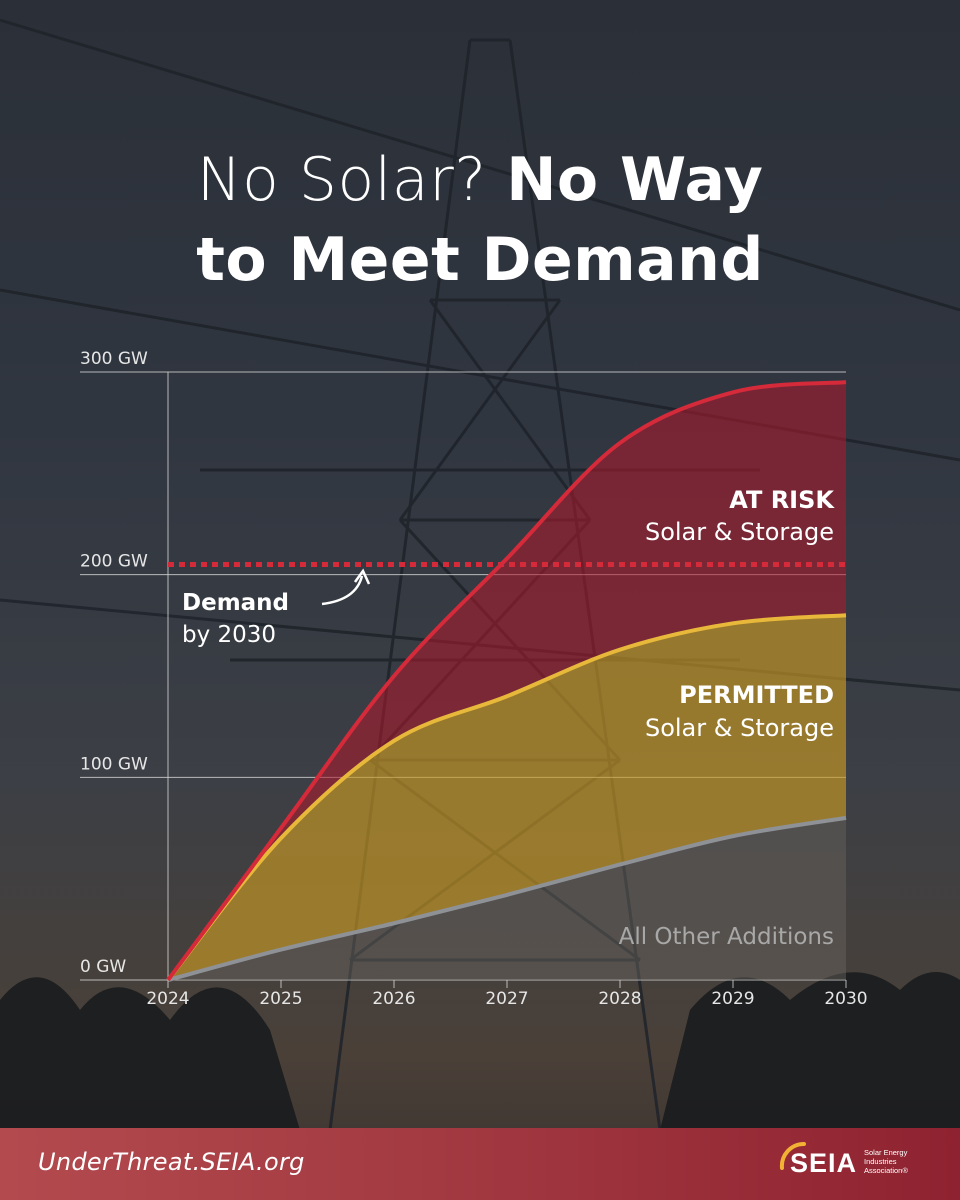 The height and width of the screenshot is (1200, 960). What do you see at coordinates (732, 999) in the screenshot?
I see `x-tick-label: 2029` at bounding box center [732, 999].